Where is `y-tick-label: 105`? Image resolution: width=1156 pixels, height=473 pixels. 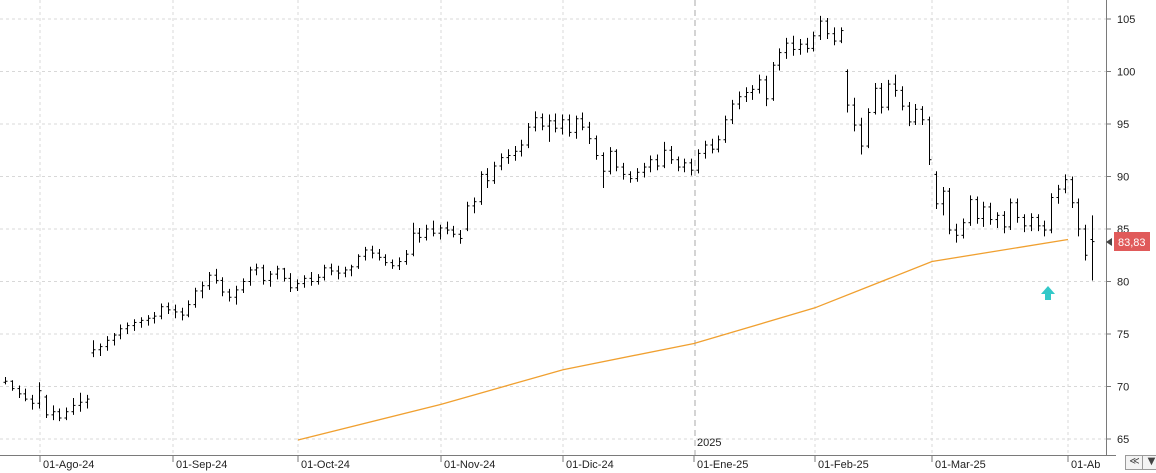 y-tick-label: 105 is located at coordinates (1126, 20).